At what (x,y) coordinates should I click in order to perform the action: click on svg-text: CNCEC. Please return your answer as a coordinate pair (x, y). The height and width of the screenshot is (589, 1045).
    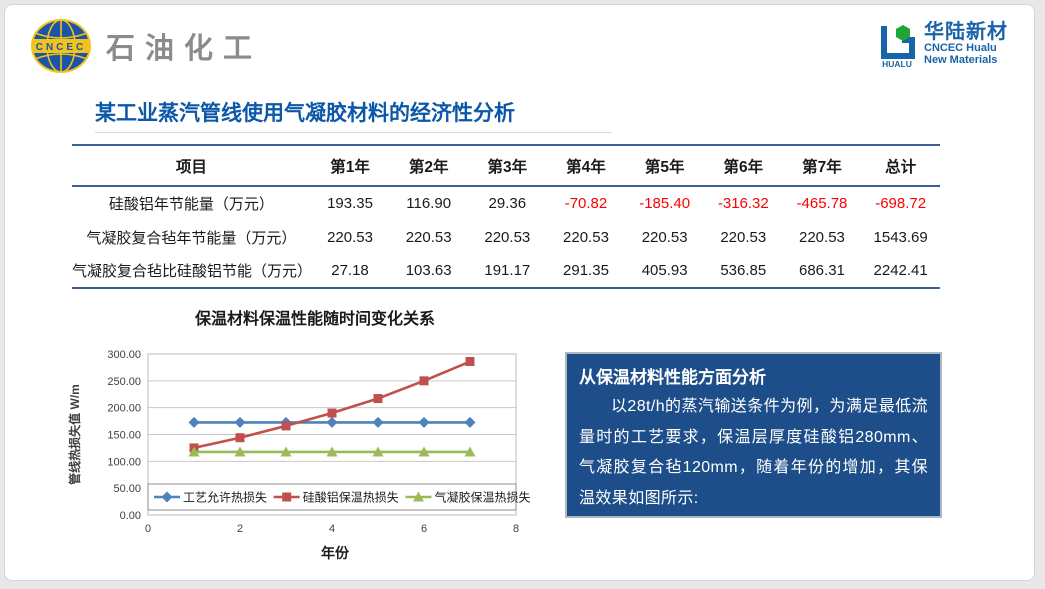
    Looking at the image, I should click on (61, 47).